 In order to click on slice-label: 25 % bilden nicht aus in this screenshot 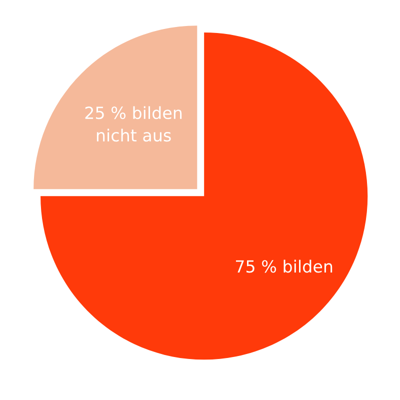, I will do `click(133, 124)`.